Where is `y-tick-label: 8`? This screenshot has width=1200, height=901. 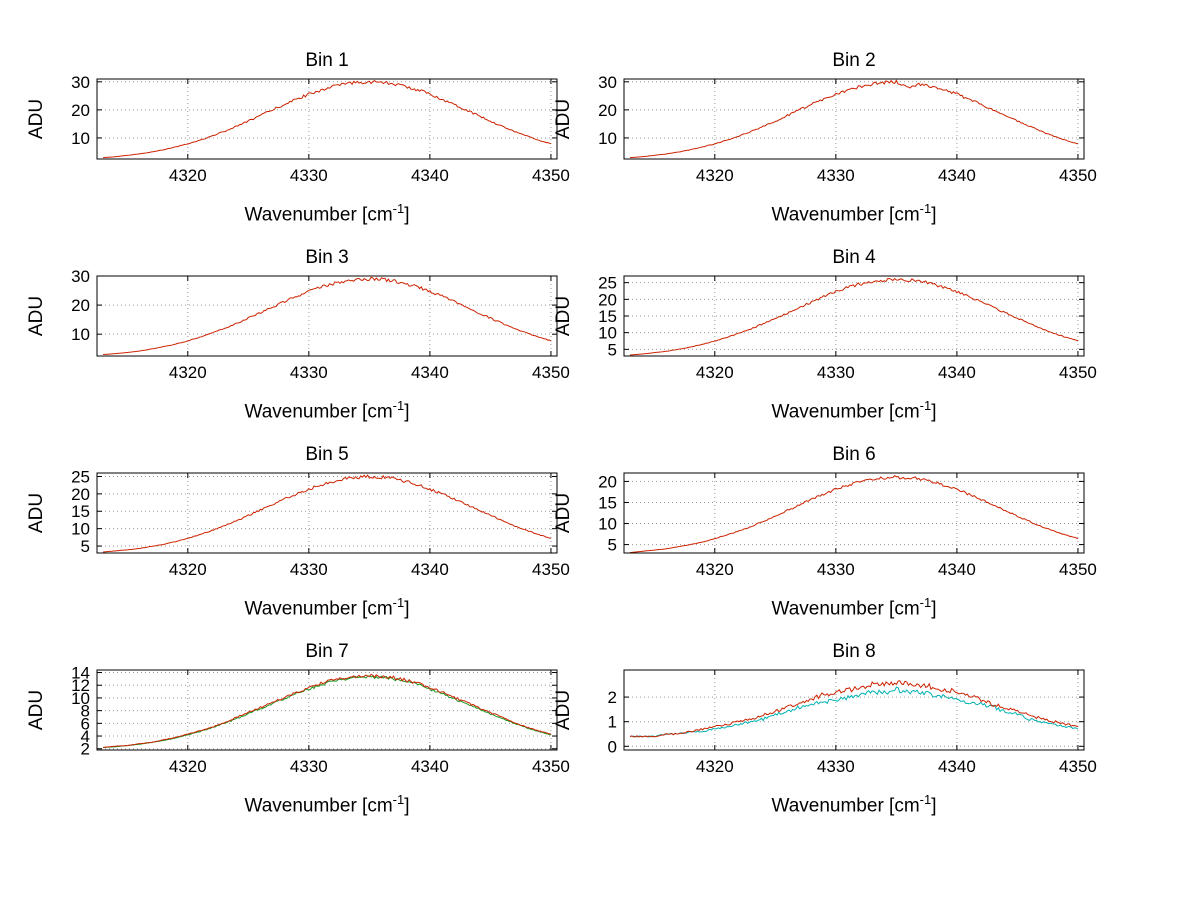
y-tick-label: 8 is located at coordinates (85, 711).